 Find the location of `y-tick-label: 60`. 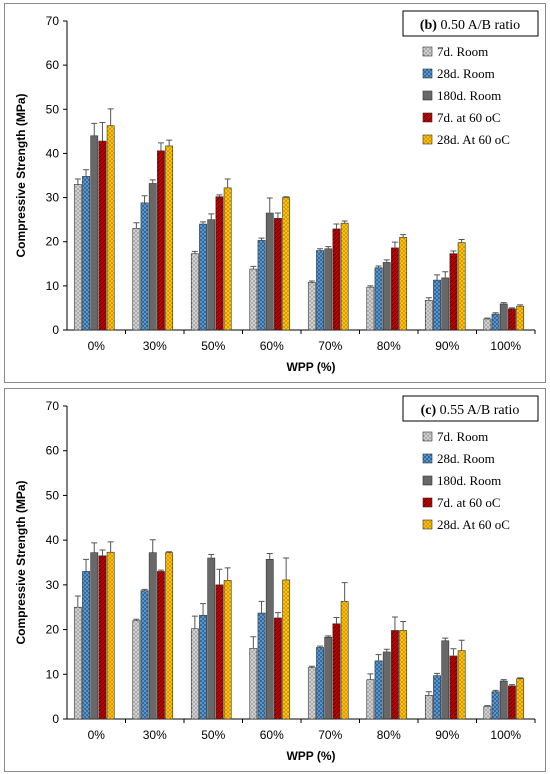

y-tick-label: 60 is located at coordinates (53, 451).